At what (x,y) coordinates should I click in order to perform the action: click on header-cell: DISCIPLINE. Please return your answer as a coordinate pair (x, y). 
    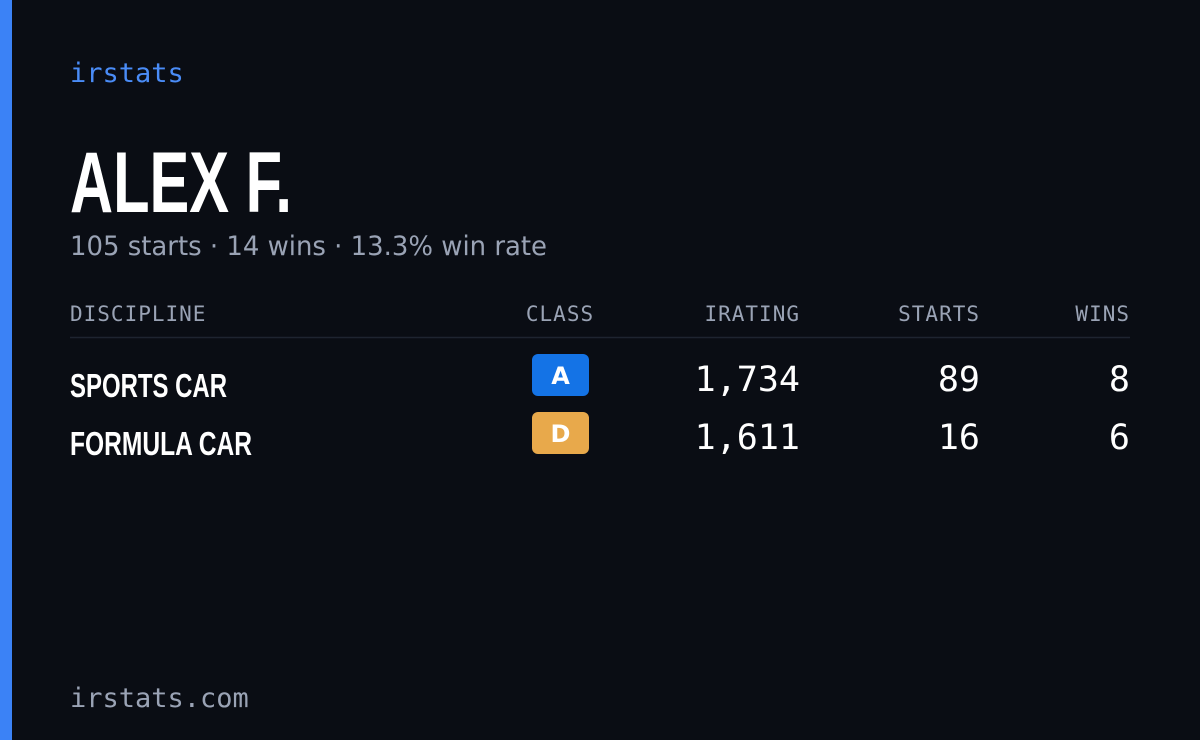
    Looking at the image, I should click on (138, 314).